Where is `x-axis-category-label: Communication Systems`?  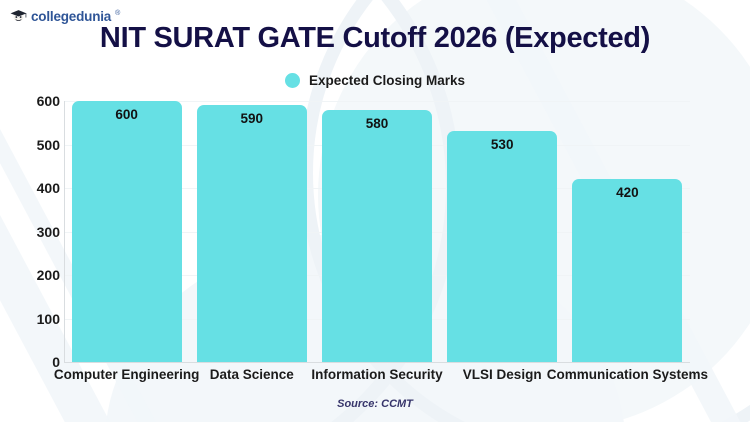 x-axis-category-label: Communication Systems is located at coordinates (627, 374).